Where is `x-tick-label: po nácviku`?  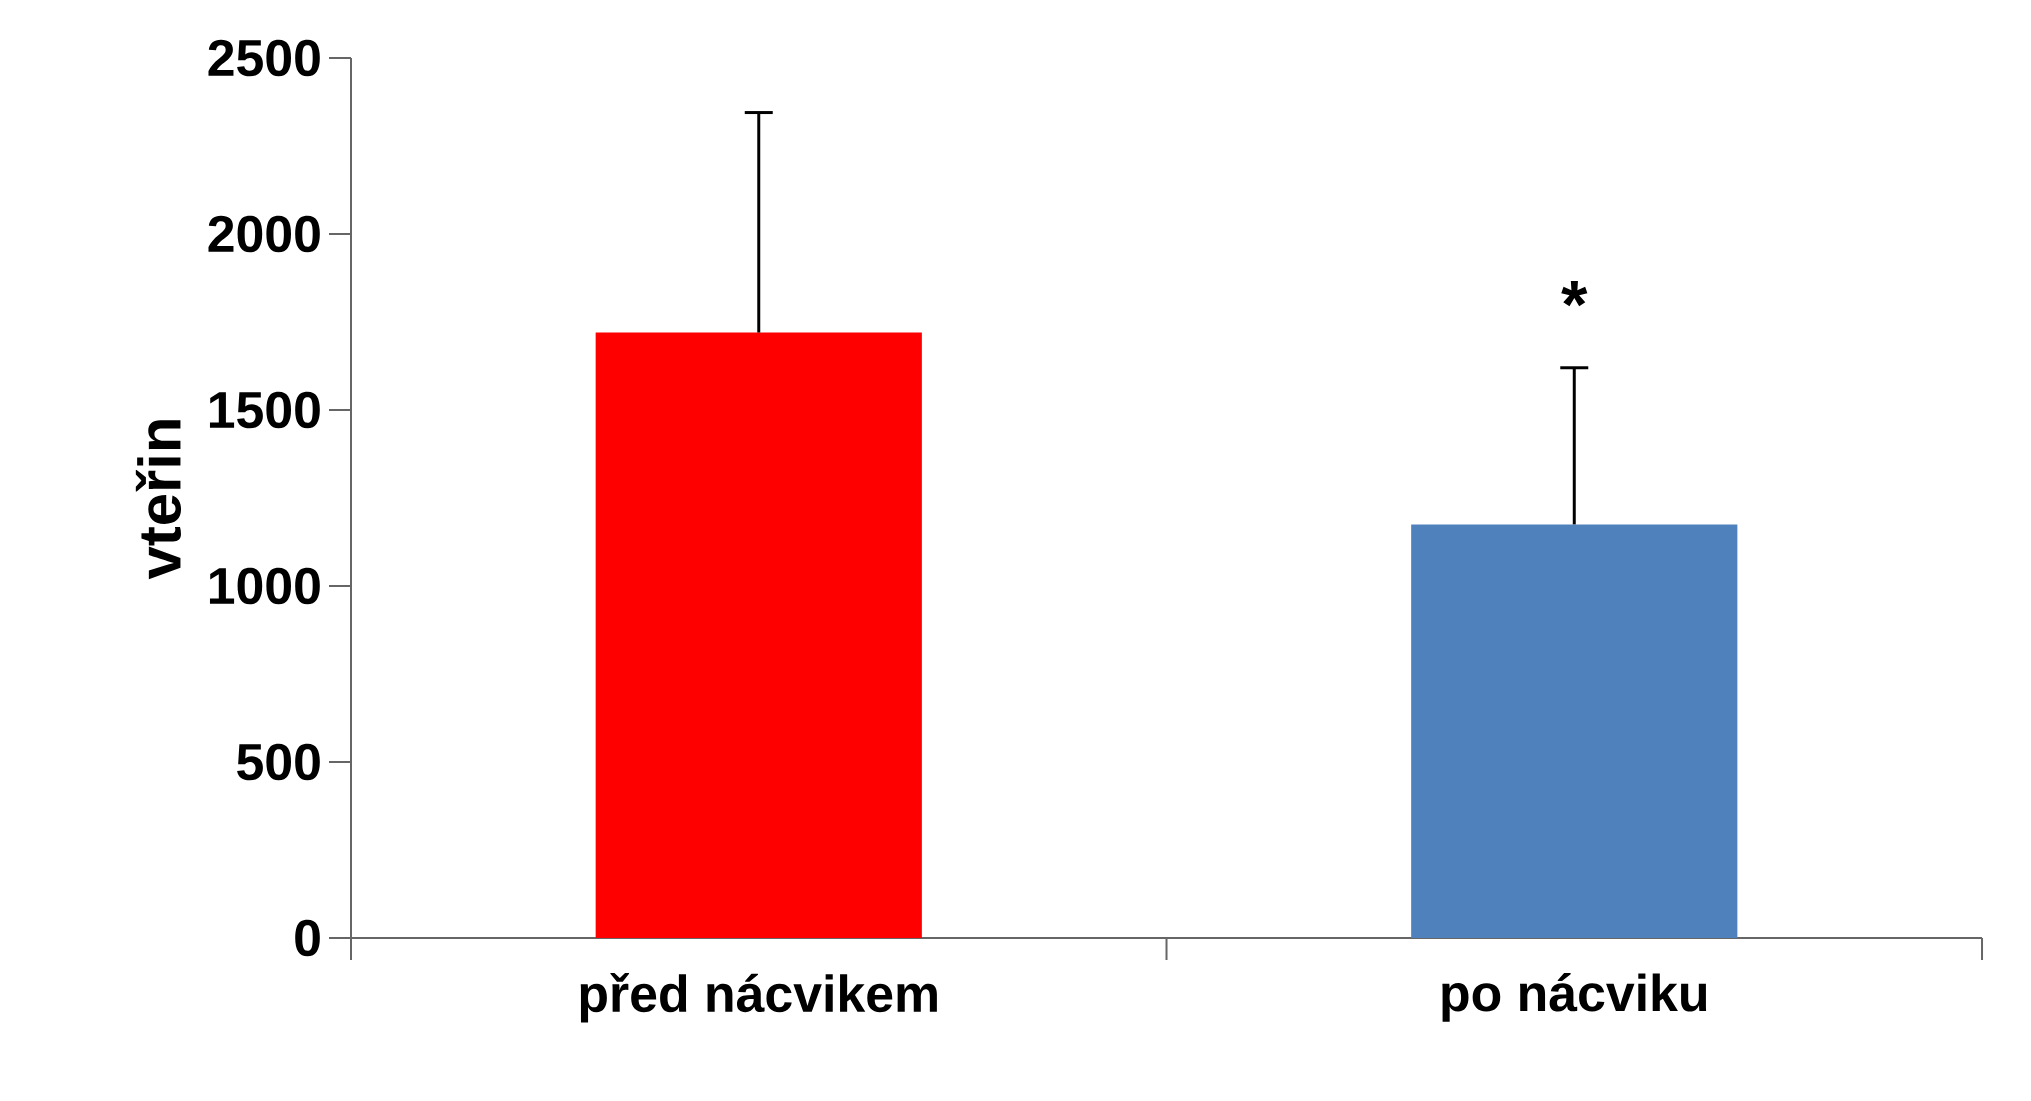 x-tick-label: po nácviku is located at coordinates (1574, 997).